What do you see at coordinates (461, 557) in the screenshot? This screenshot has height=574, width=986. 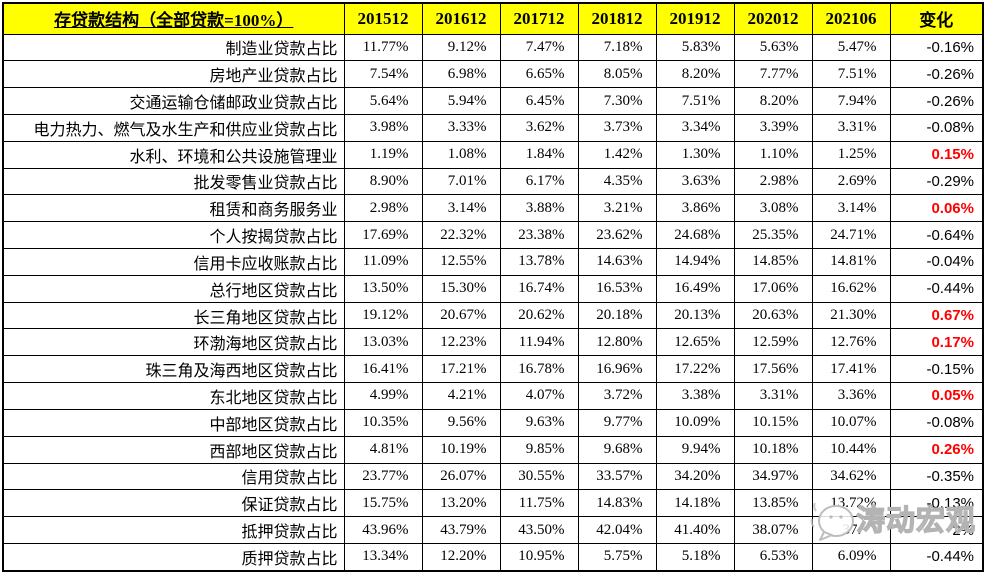 I see `value-cell: 12.20%` at bounding box center [461, 557].